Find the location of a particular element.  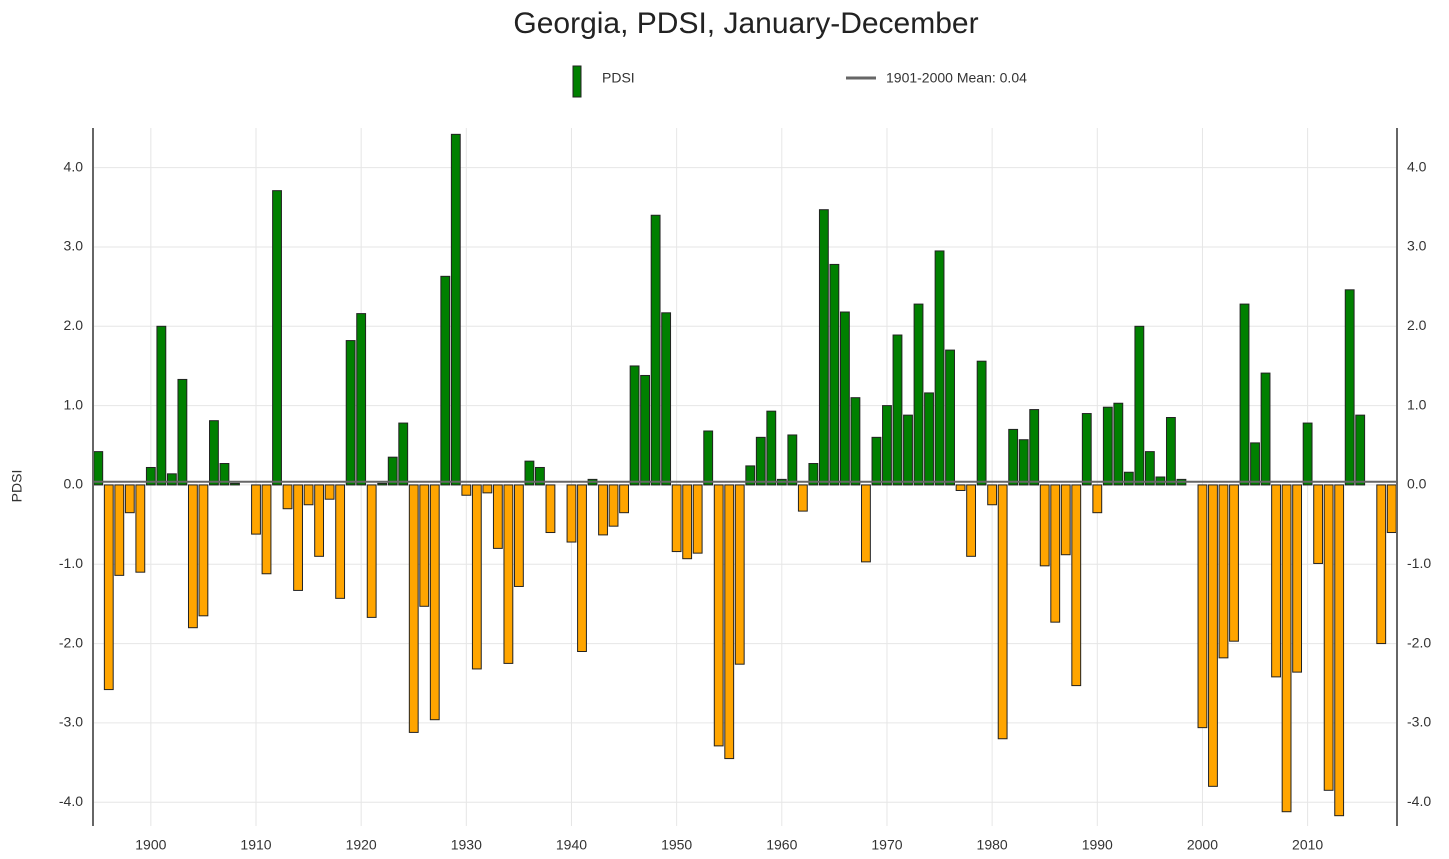

y-tick-label: -4.0 is located at coordinates (71, 801).